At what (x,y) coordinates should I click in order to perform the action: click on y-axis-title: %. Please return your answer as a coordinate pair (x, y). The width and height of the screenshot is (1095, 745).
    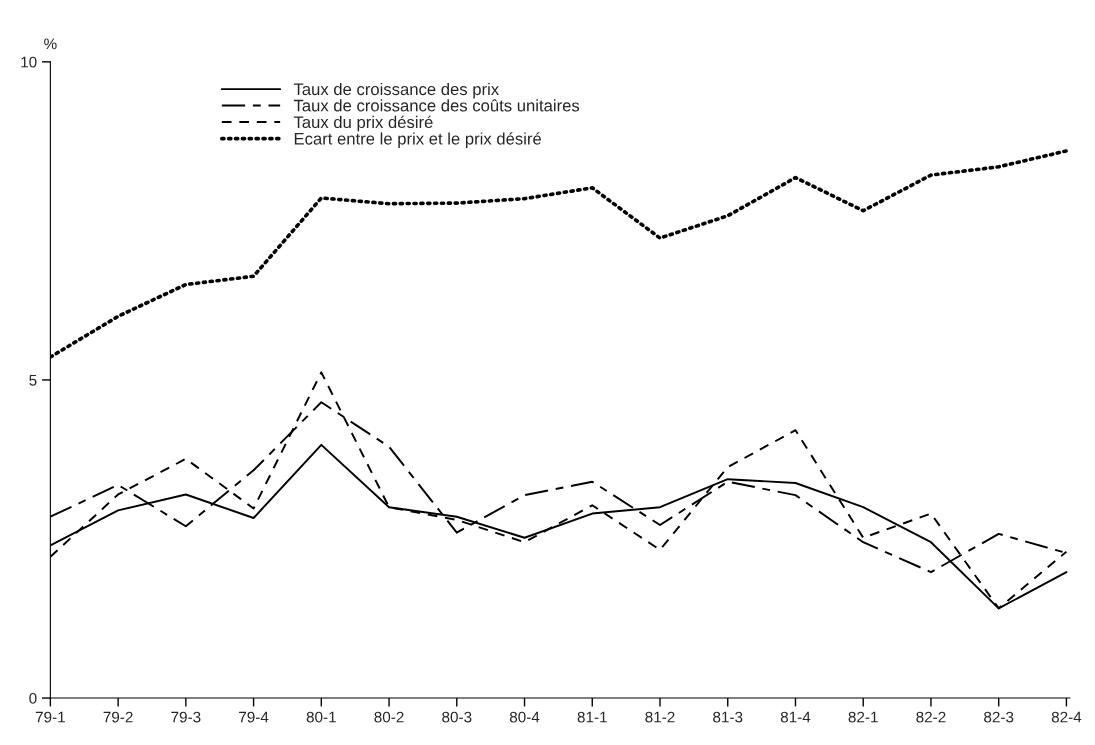
    Looking at the image, I should click on (50, 44).